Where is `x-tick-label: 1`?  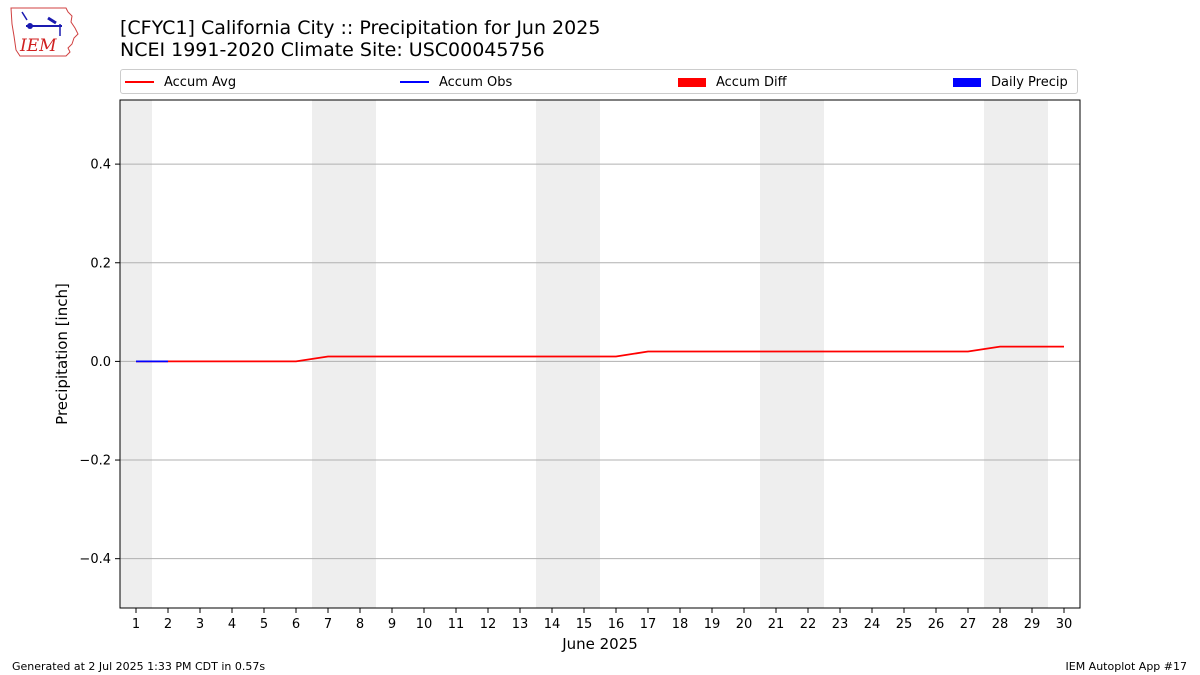 x-tick-label: 1 is located at coordinates (136, 624).